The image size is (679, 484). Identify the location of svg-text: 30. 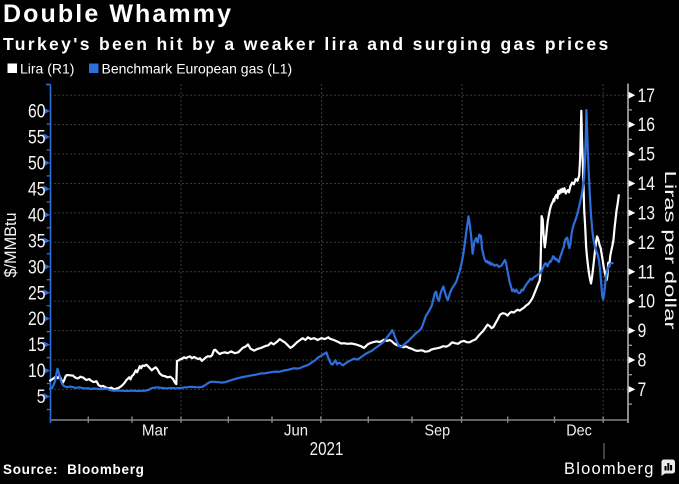
(37, 267).